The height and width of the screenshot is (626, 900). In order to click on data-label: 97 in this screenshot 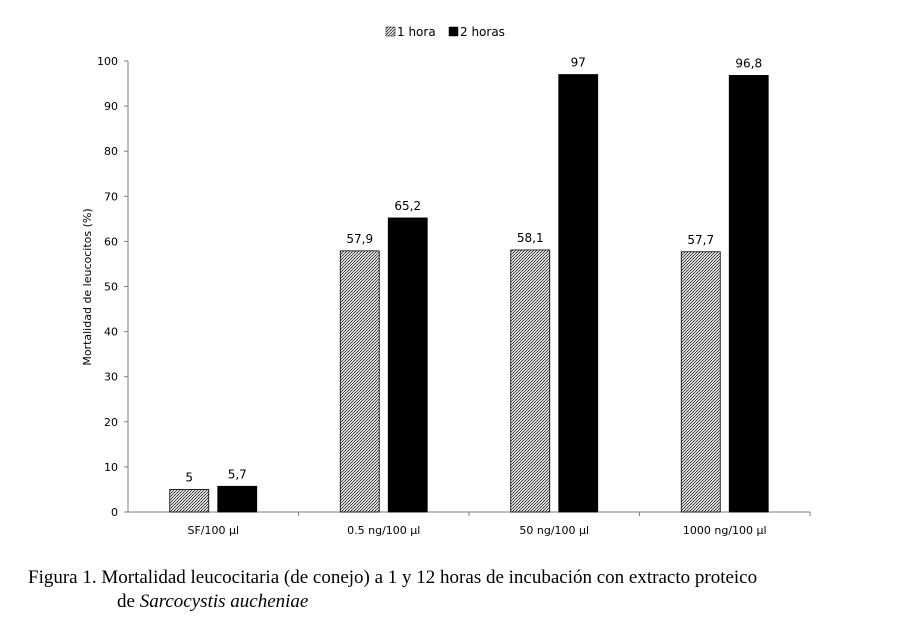, I will do `click(578, 63)`.